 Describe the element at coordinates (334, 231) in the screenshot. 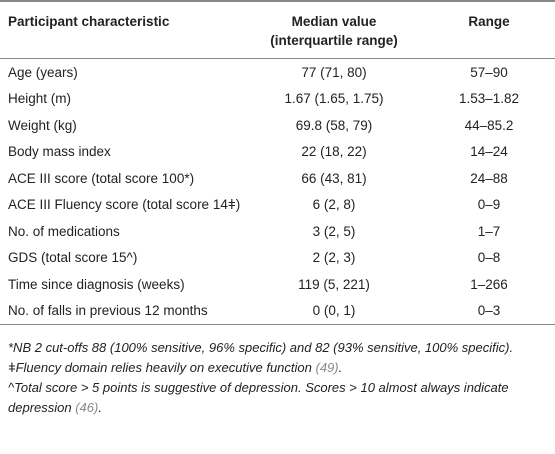

I see `table-cell: 3 (2, 5)` at that location.